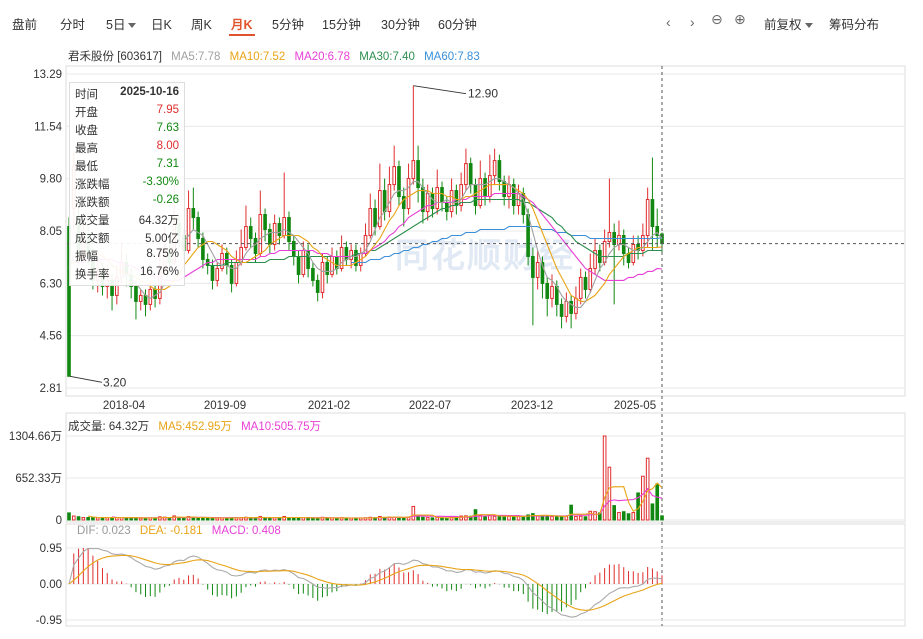 The image size is (923, 639). I want to click on macd-tick-label: 0.95, so click(51, 549).